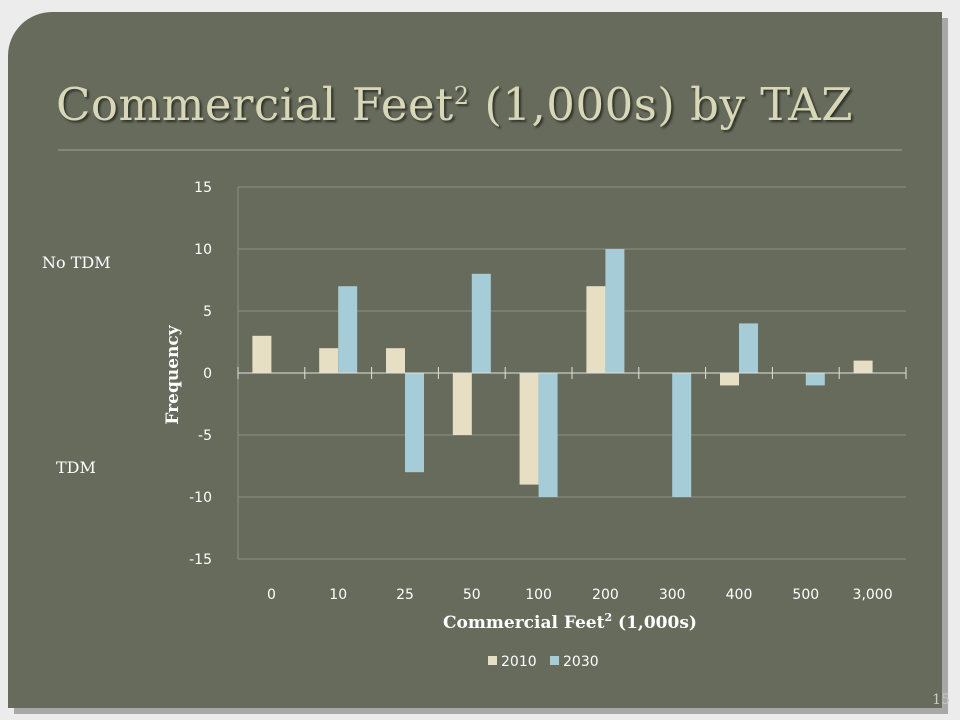 This screenshot has width=960, height=720. Describe the element at coordinates (543, 662) in the screenshot. I see `legend: 2010 2030` at that location.